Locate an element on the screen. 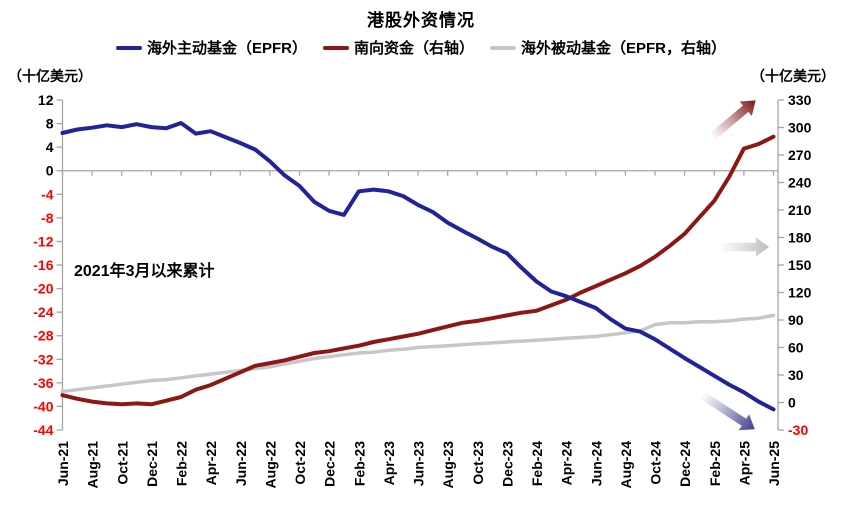 This screenshot has height=507, width=842. legend-item-southbound: 南向资金（右轴） is located at coordinates (398, 47).